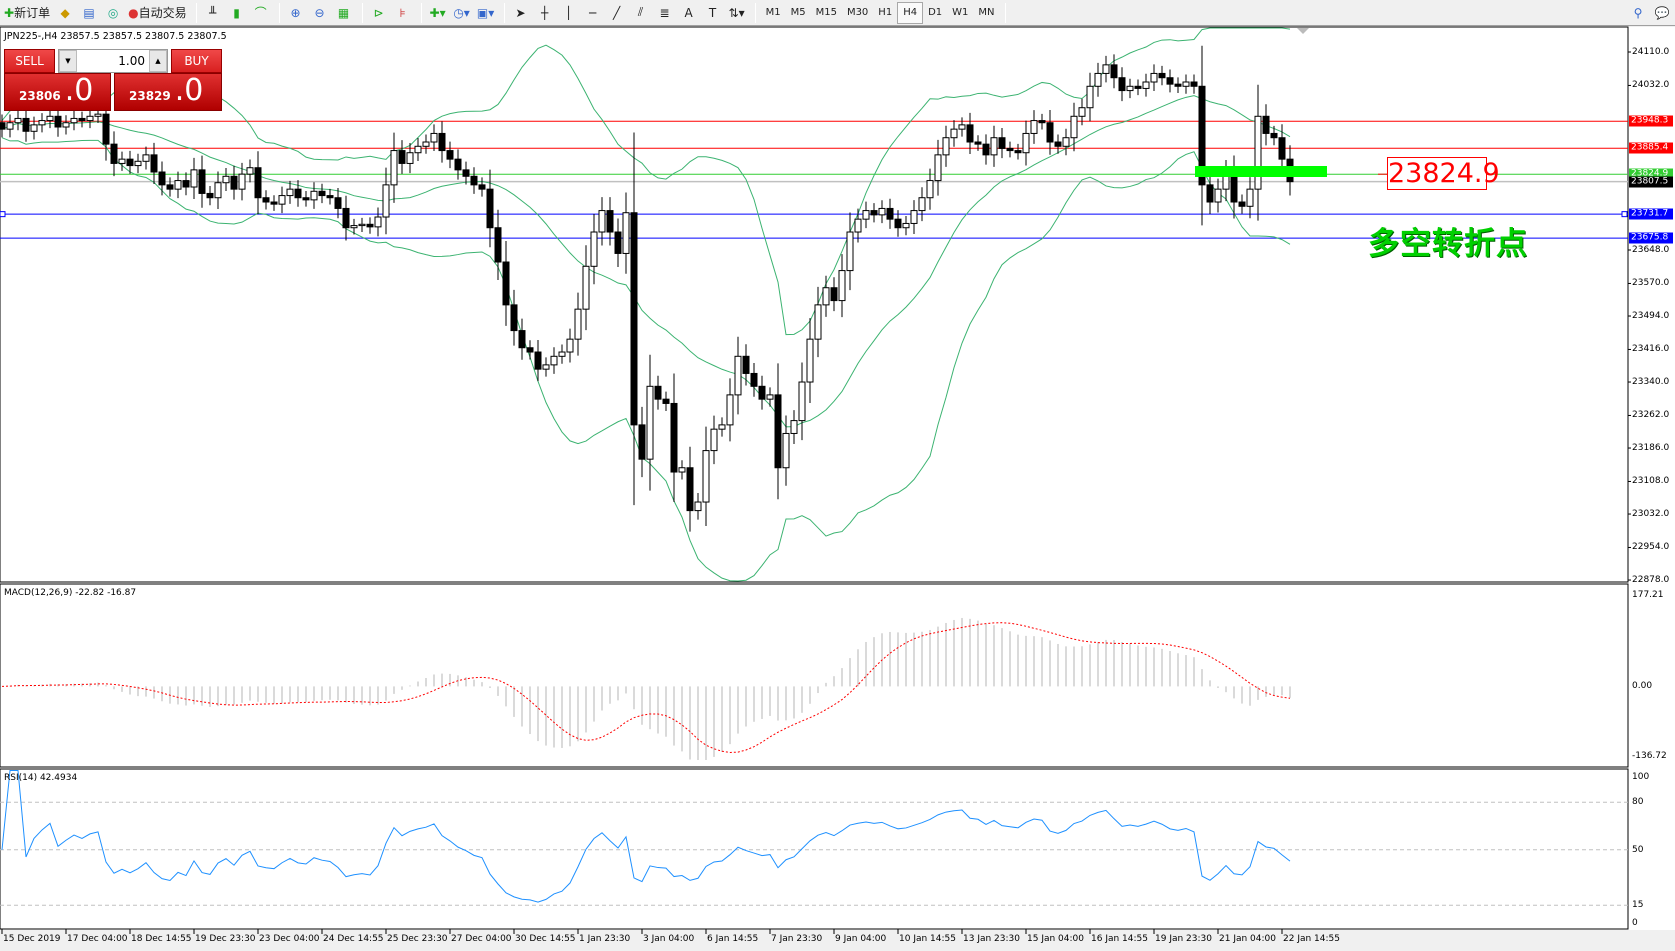 The height and width of the screenshot is (951, 1675). What do you see at coordinates (797, 939) in the screenshot?
I see `x-tick-label: 7 Jan 23:30` at bounding box center [797, 939].